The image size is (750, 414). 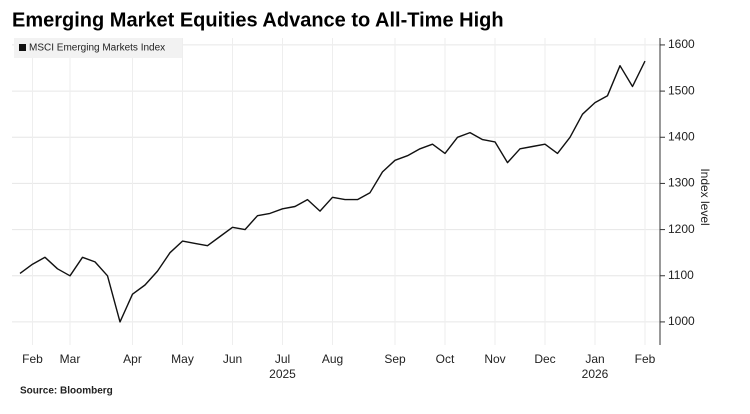 What do you see at coordinates (232, 359) in the screenshot?
I see `x-tick-label: Jun` at bounding box center [232, 359].